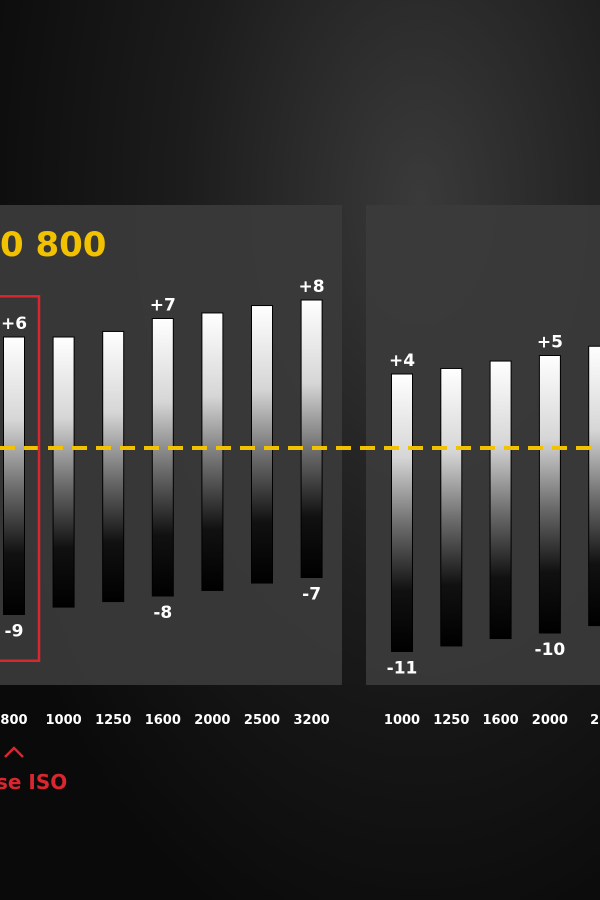 This screenshot has width=600, height=900. I want to click on bar-high-label: +7, so click(163, 306).